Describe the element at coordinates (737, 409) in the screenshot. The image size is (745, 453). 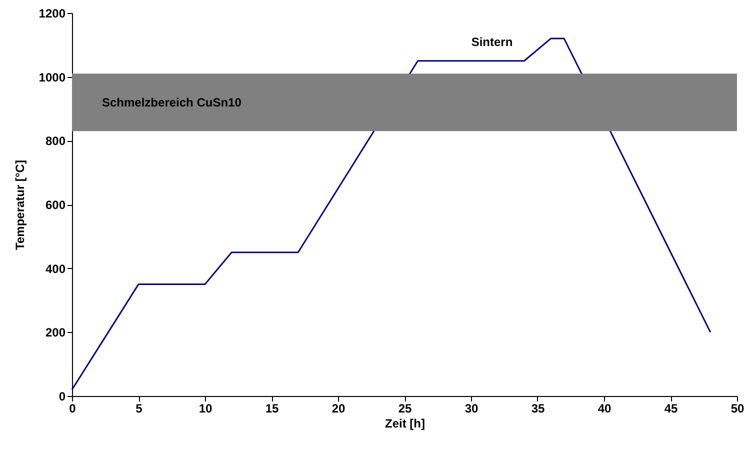
I see `x-tick-label: 50` at that location.